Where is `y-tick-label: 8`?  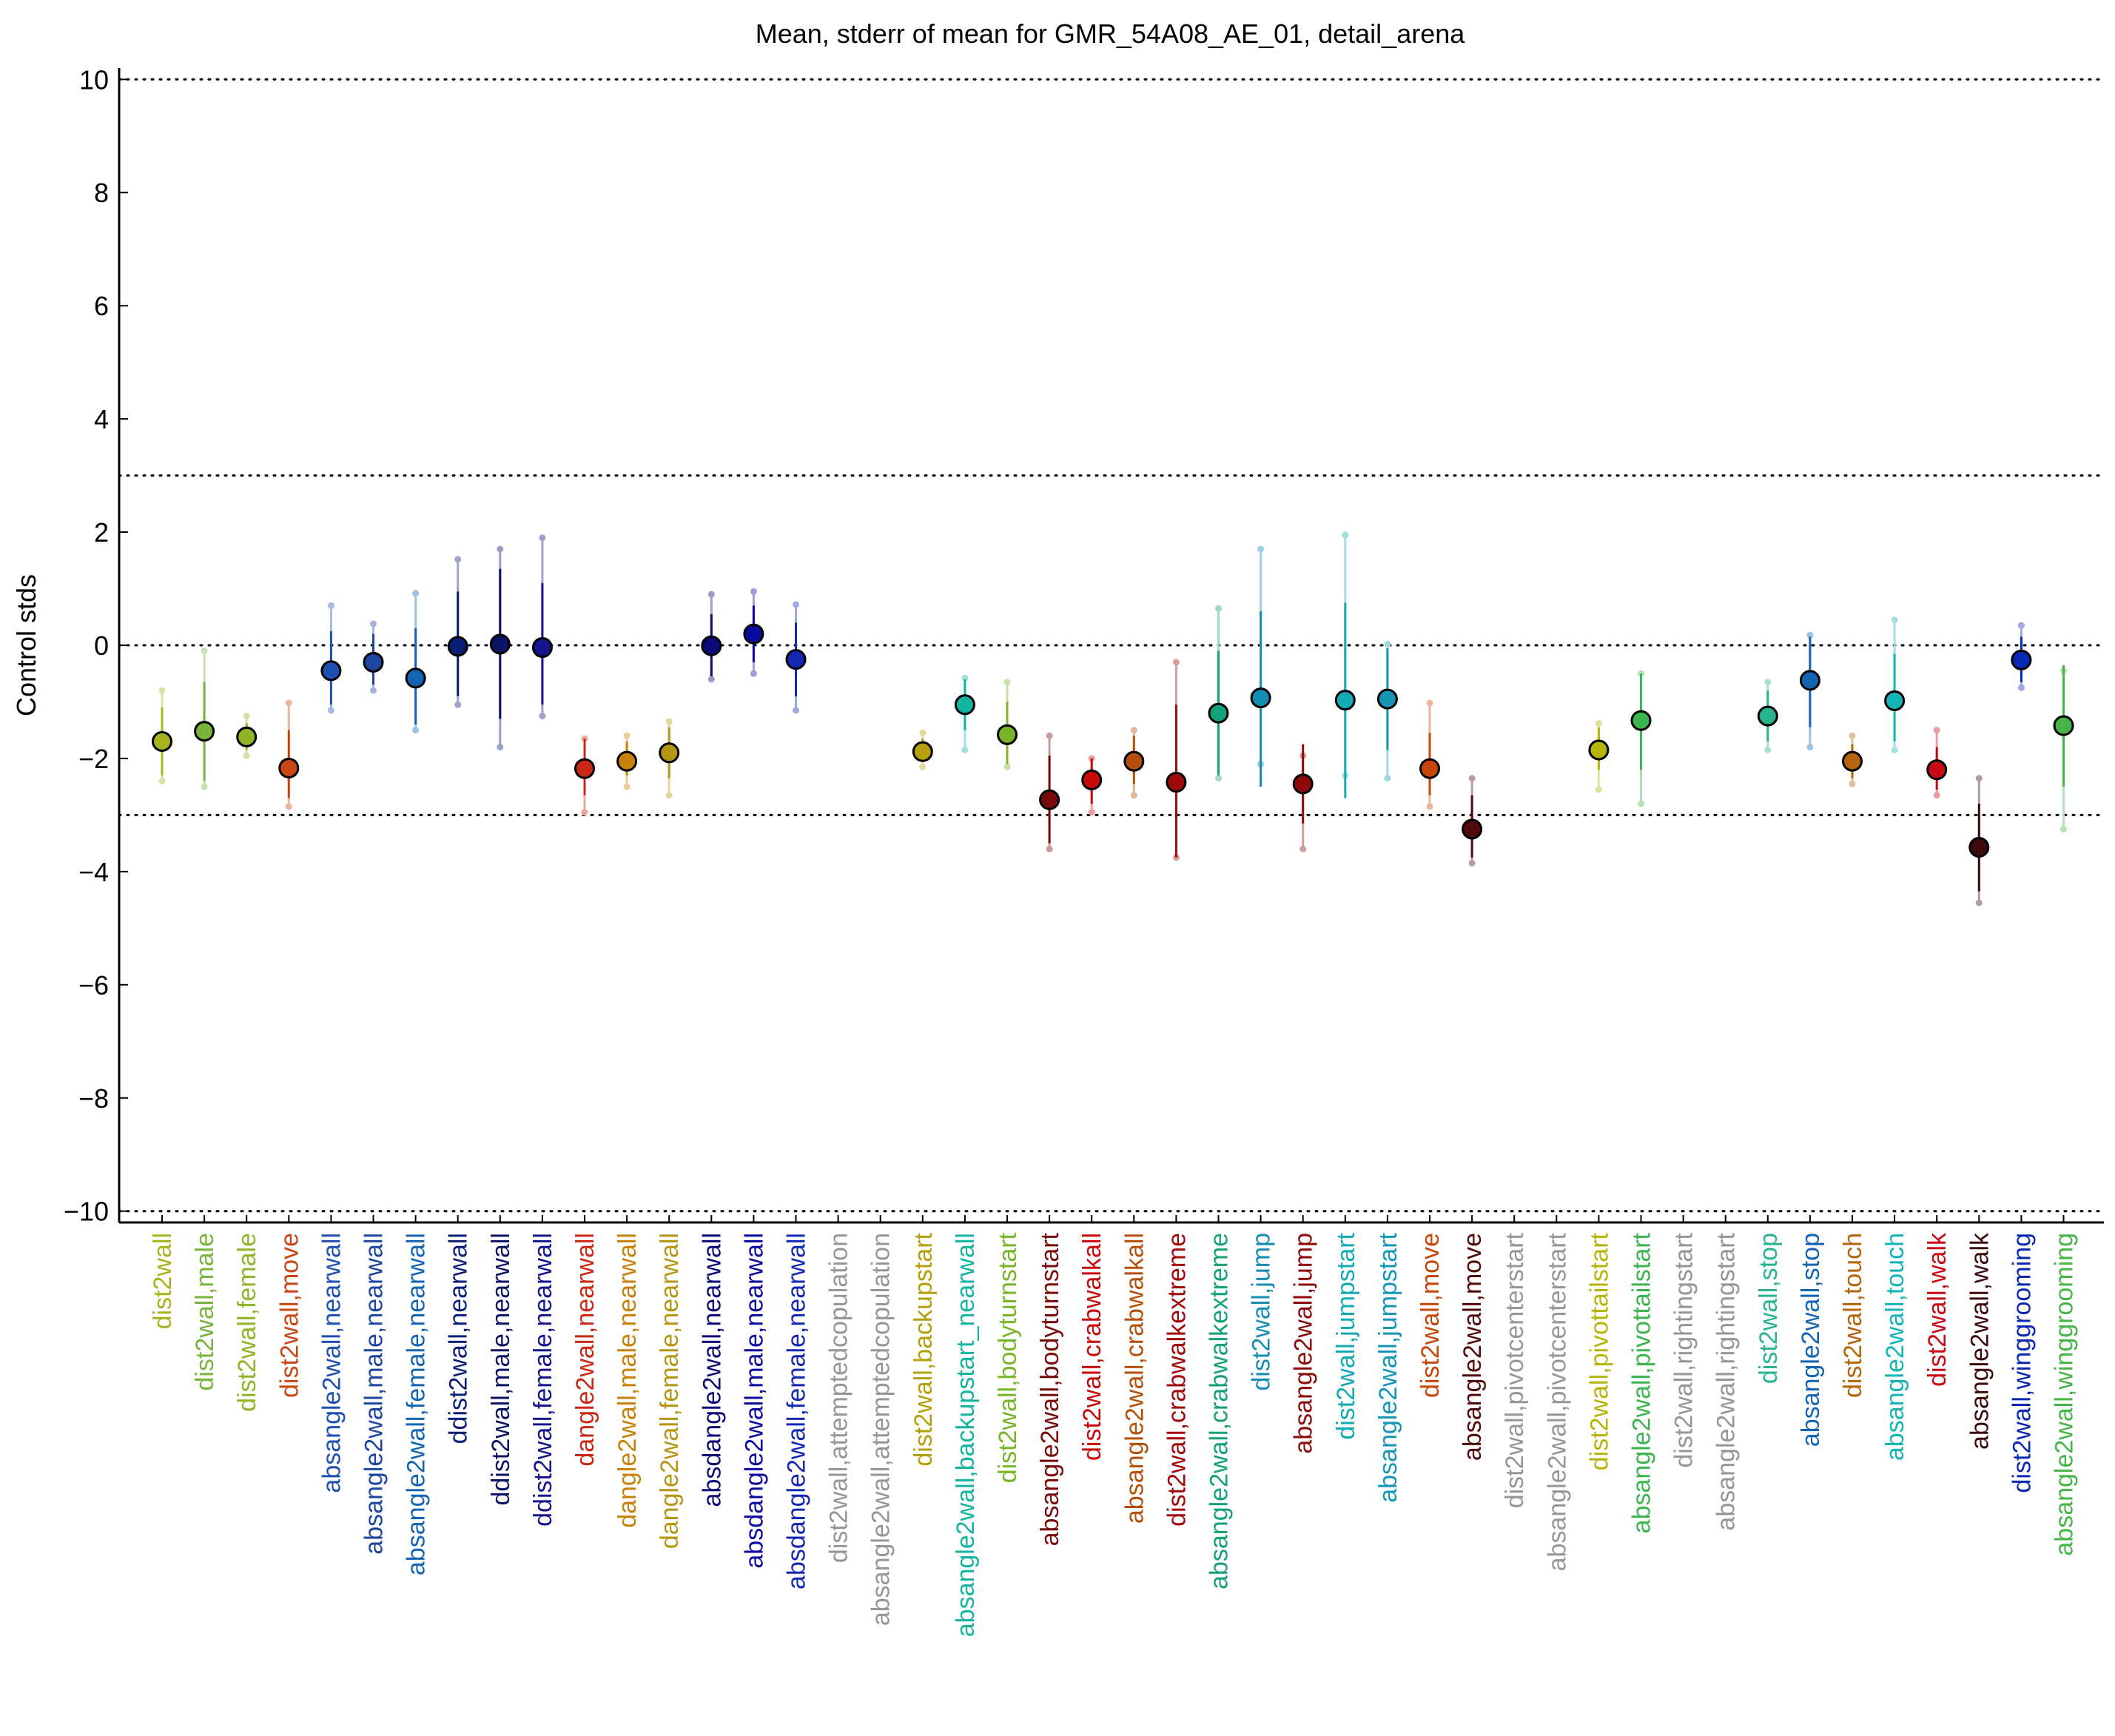 y-tick-label: 8 is located at coordinates (101, 193).